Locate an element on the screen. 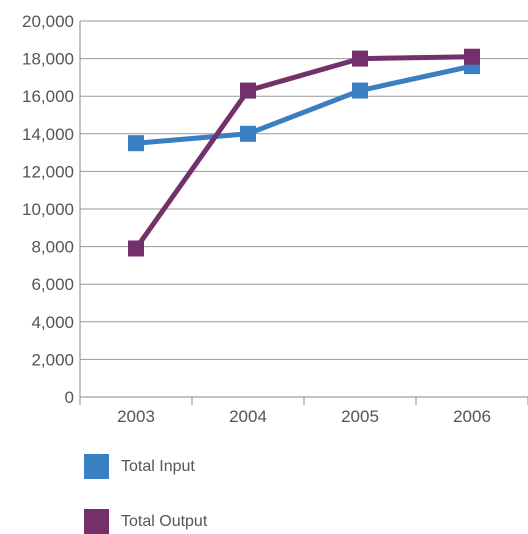  legend-label-total-input: Total Input is located at coordinates (158, 466).